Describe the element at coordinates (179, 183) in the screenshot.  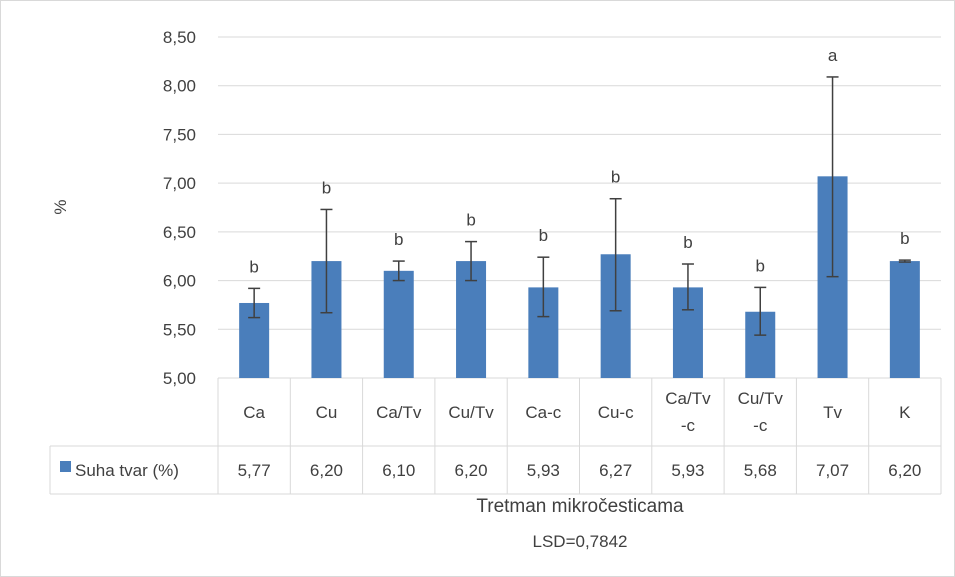
I see `y-tick-label: 7,00` at that location.